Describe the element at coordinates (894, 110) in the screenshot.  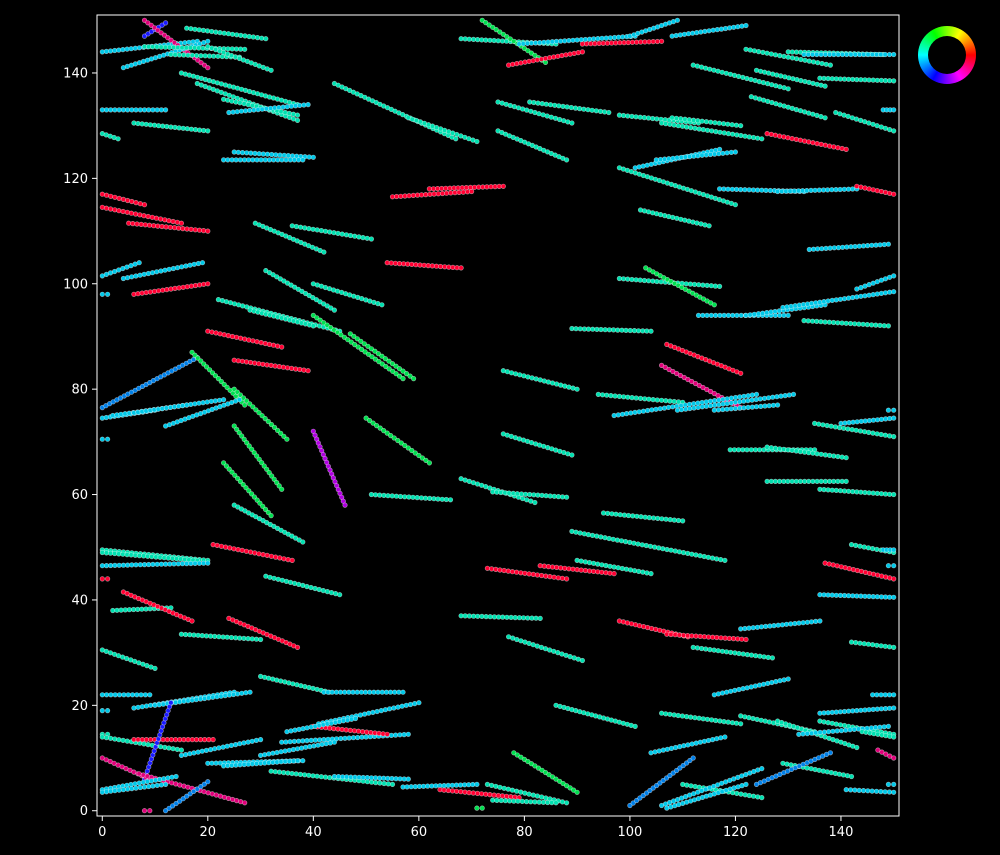
I see `series-78-point` at that location.